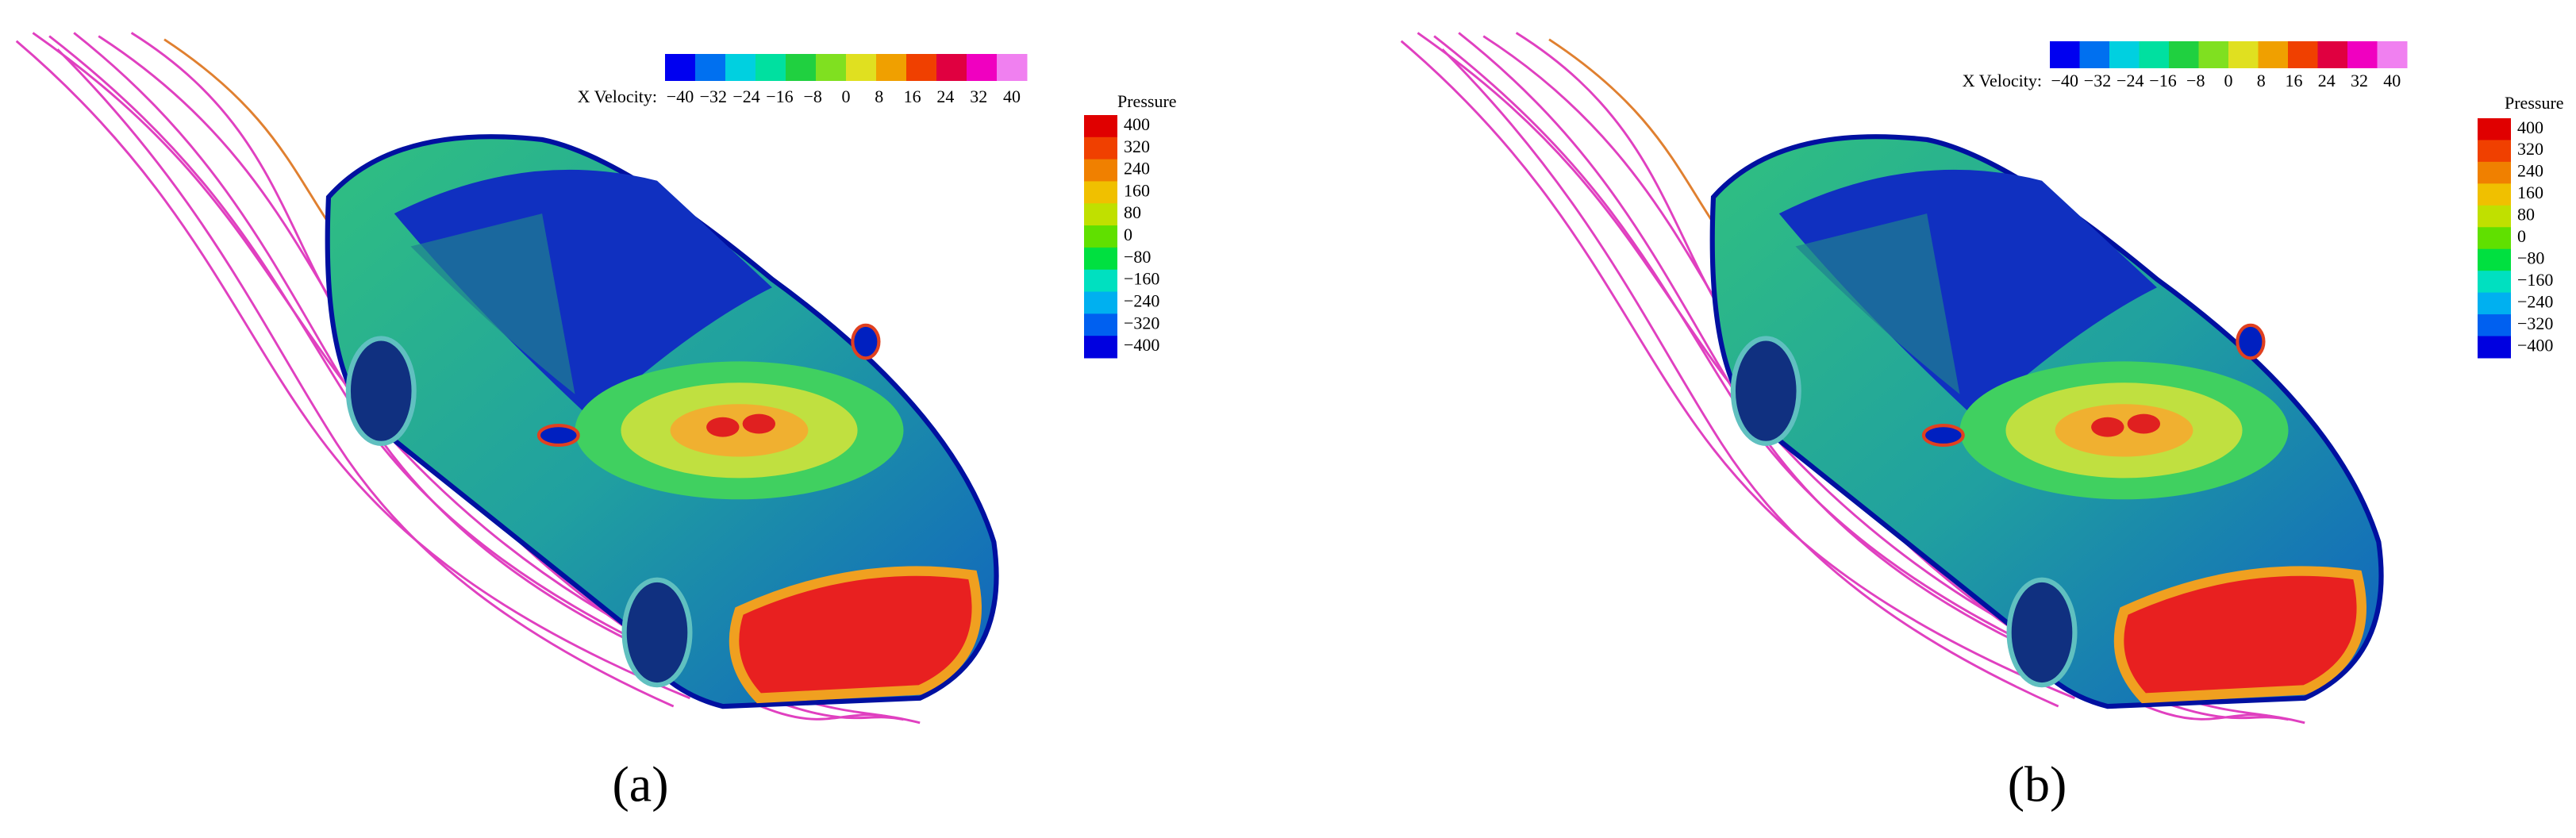  Describe the element at coordinates (2037, 784) in the screenshot. I see `panel-label: (b)` at that location.